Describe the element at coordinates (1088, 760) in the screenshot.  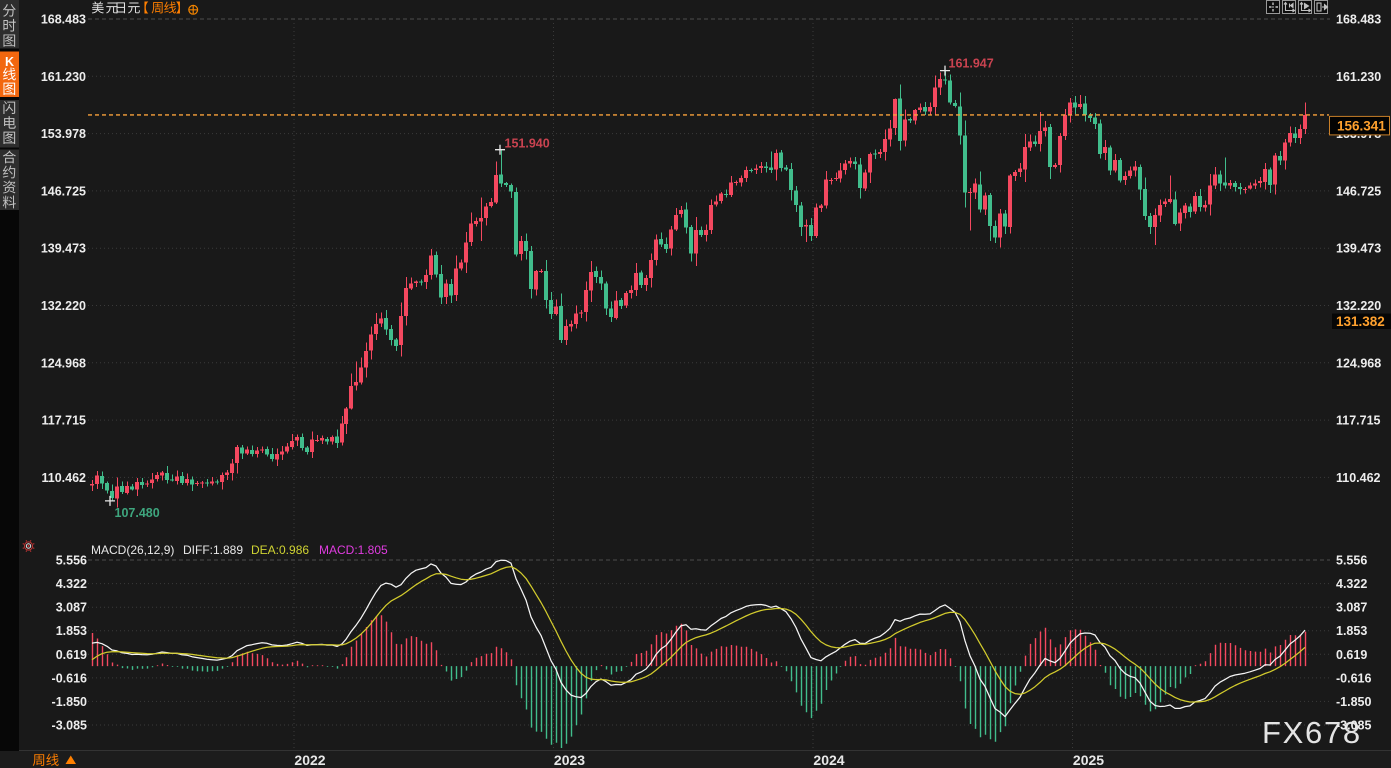
I see `svg-text: 2025` at that location.